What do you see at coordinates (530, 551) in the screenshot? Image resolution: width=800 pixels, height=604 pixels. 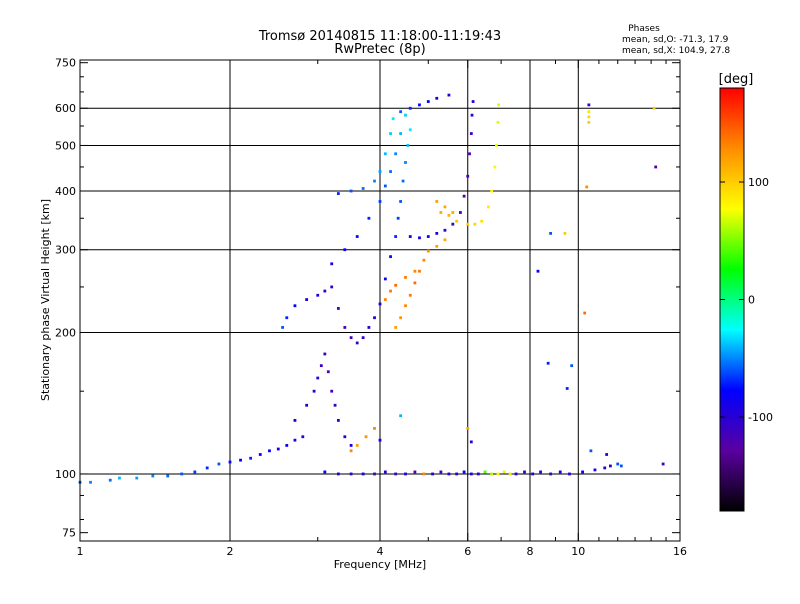 I see `x-tick-label: 8` at bounding box center [530, 551].